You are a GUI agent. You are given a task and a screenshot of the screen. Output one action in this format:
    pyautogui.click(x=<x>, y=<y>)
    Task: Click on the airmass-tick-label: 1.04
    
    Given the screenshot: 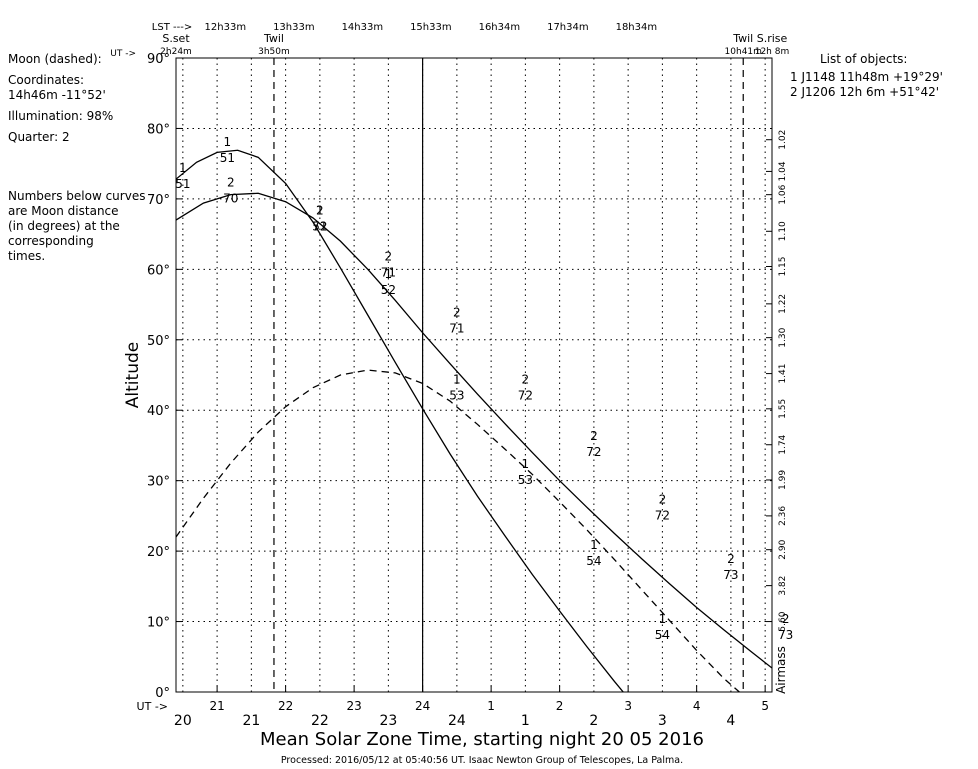 What is the action you would take?
    pyautogui.click(x=783, y=171)
    